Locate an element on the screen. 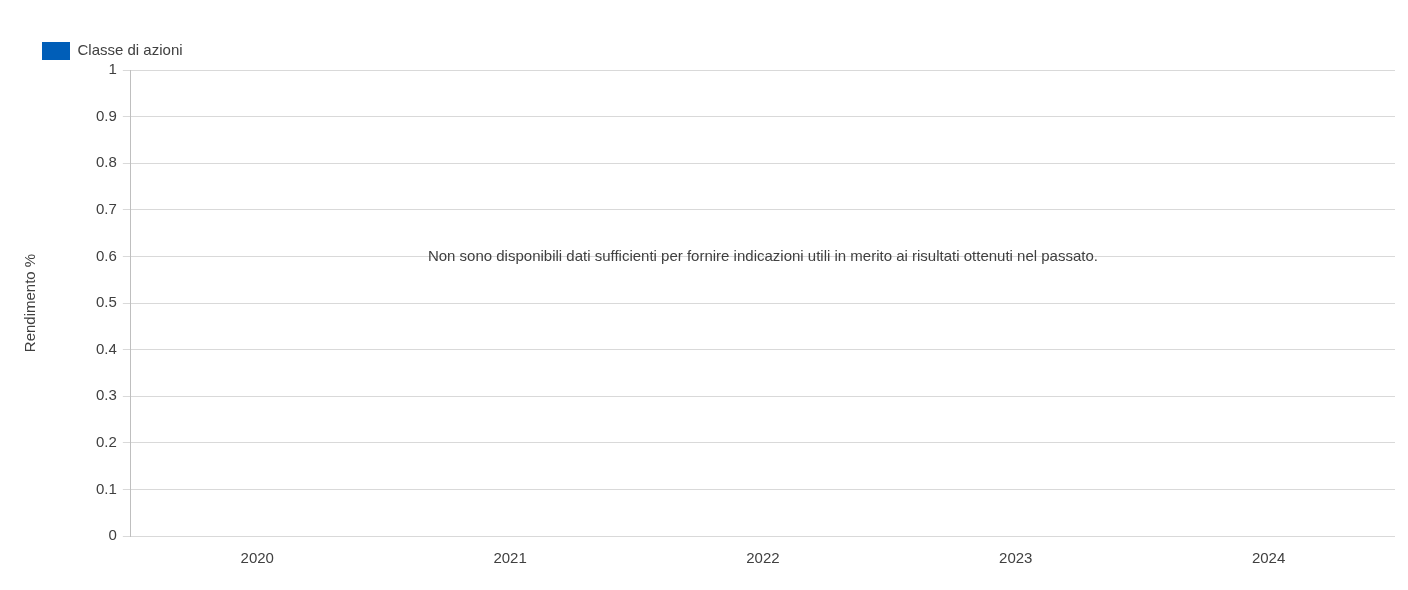 The width and height of the screenshot is (1408, 590). y-tick-label: 1 is located at coordinates (112, 69).